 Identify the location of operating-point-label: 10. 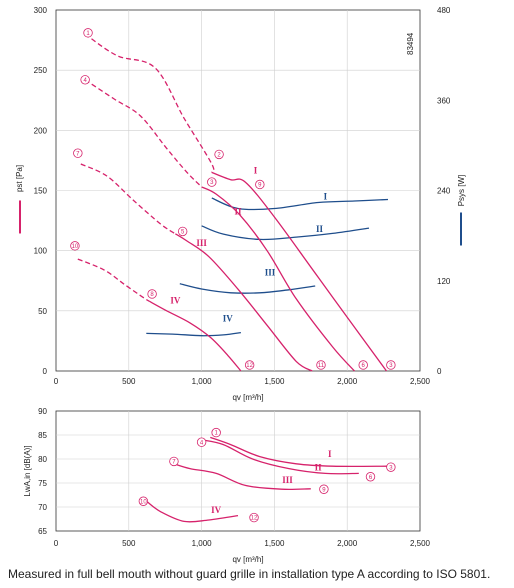
(75, 247).